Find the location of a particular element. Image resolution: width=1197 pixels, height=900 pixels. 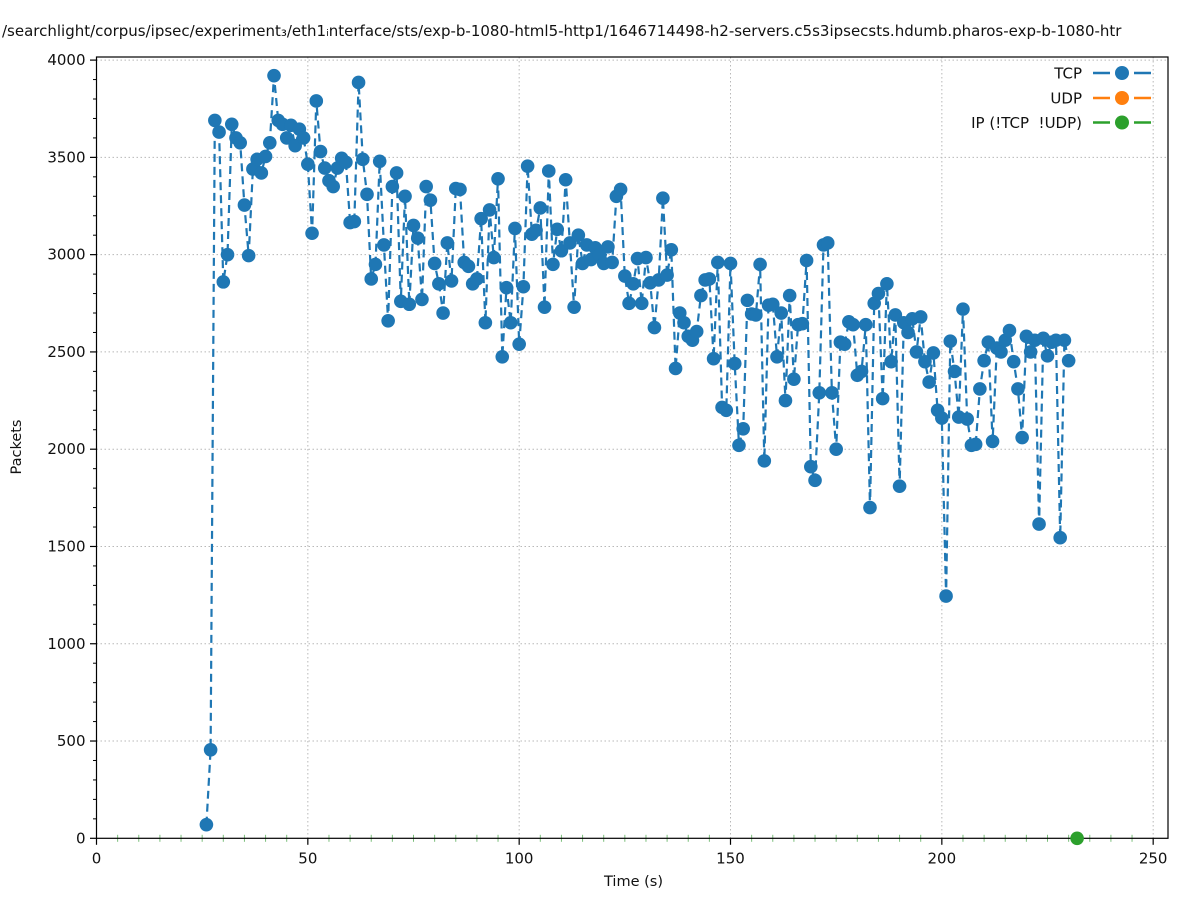

x-tick-label: 200 is located at coordinates (942, 858).